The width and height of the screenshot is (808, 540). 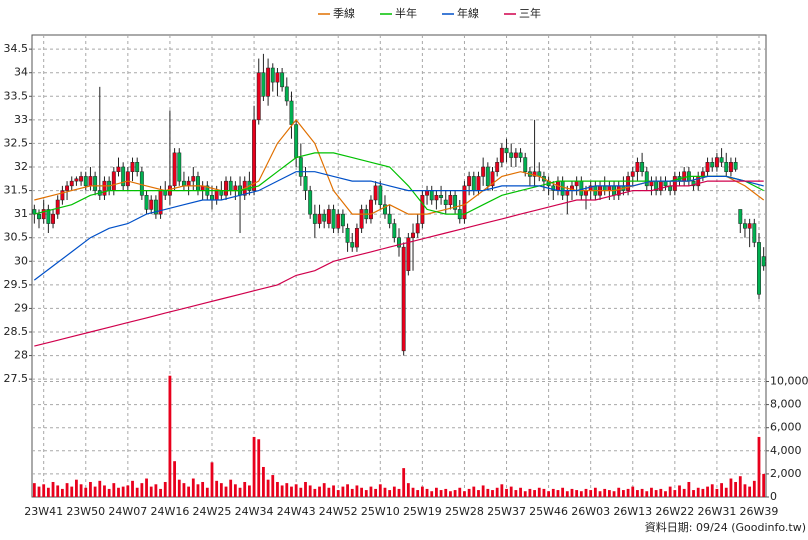 What do you see at coordinates (169, 511) in the screenshot?
I see `x-tick-label: 24W16` at bounding box center [169, 511].